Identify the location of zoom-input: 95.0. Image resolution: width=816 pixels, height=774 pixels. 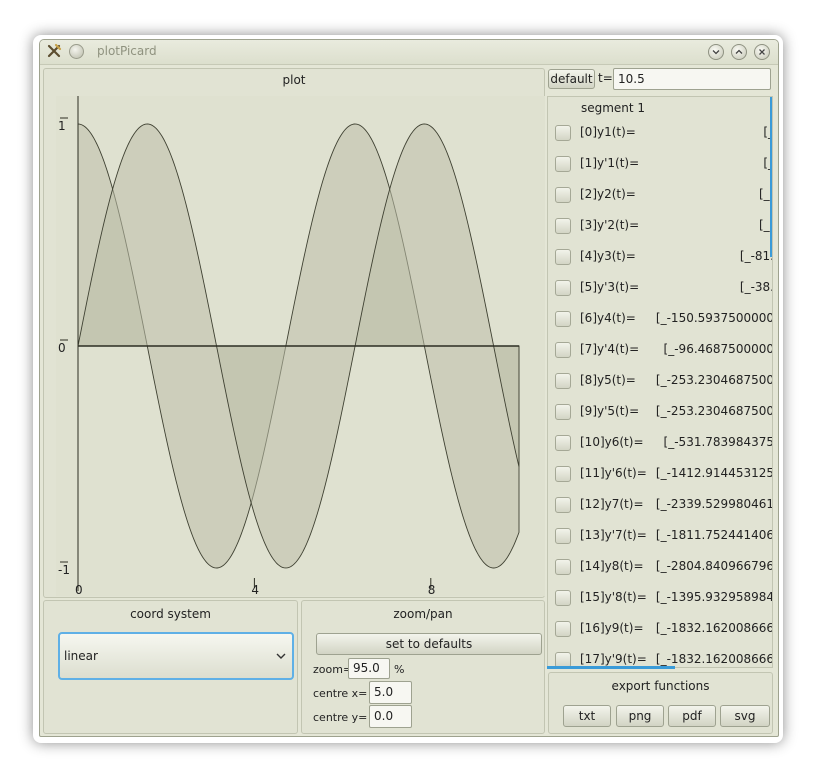
(369, 668).